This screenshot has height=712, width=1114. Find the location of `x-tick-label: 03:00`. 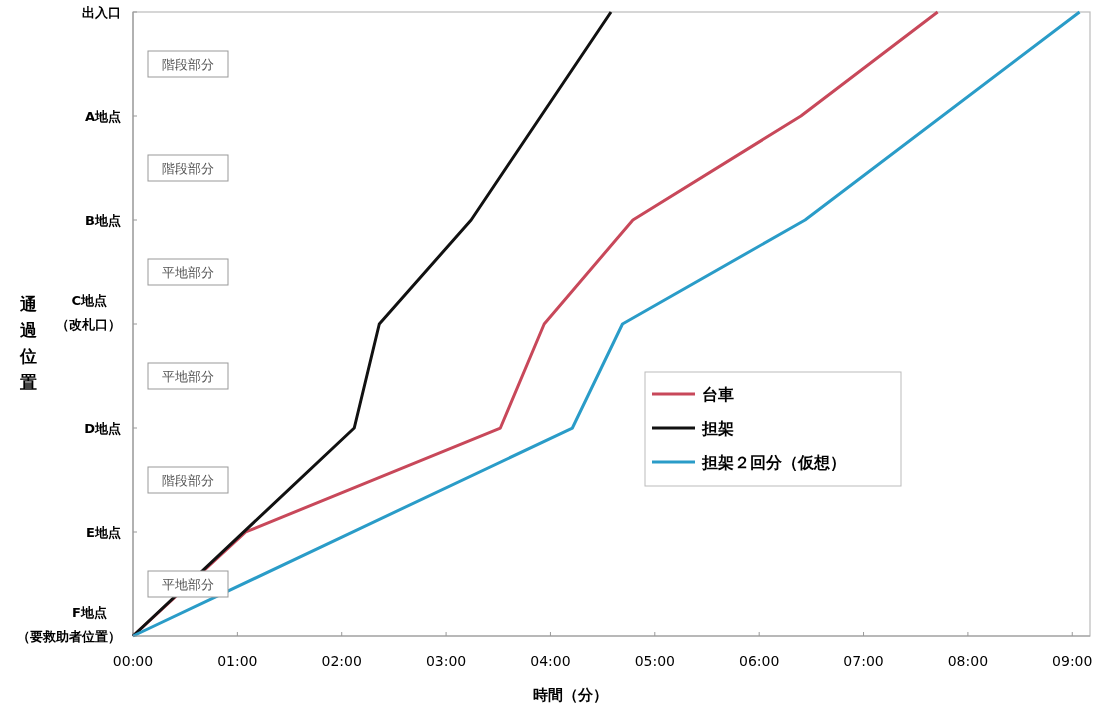

x-tick-label: 03:00 is located at coordinates (446, 661).